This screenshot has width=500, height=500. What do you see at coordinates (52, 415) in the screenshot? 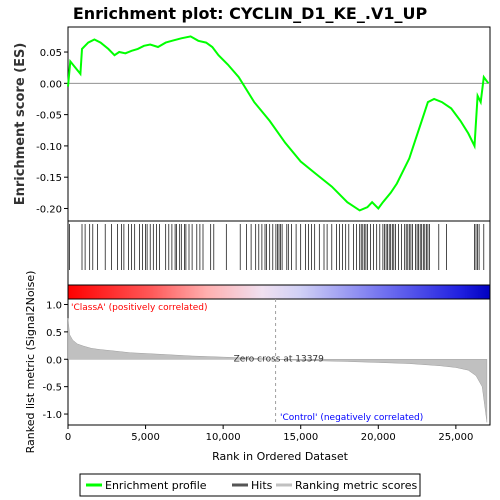
I see `metric-ytick-label: -1.0` at bounding box center [52, 415].